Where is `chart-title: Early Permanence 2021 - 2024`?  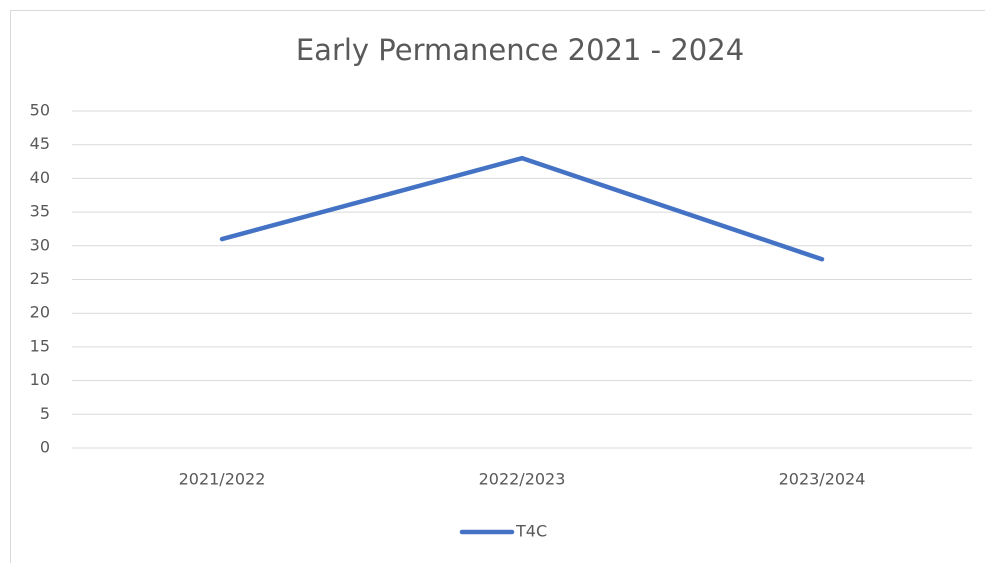
chart-title: Early Permanence 2021 - 2024 is located at coordinates (520, 50).